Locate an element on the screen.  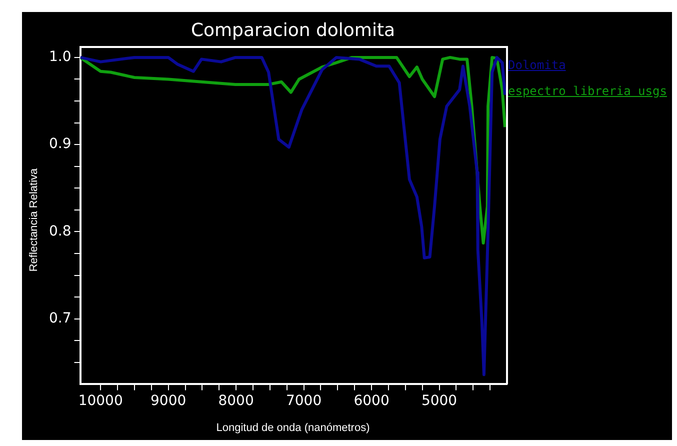
x-tick-label: 6000 is located at coordinates (372, 401).